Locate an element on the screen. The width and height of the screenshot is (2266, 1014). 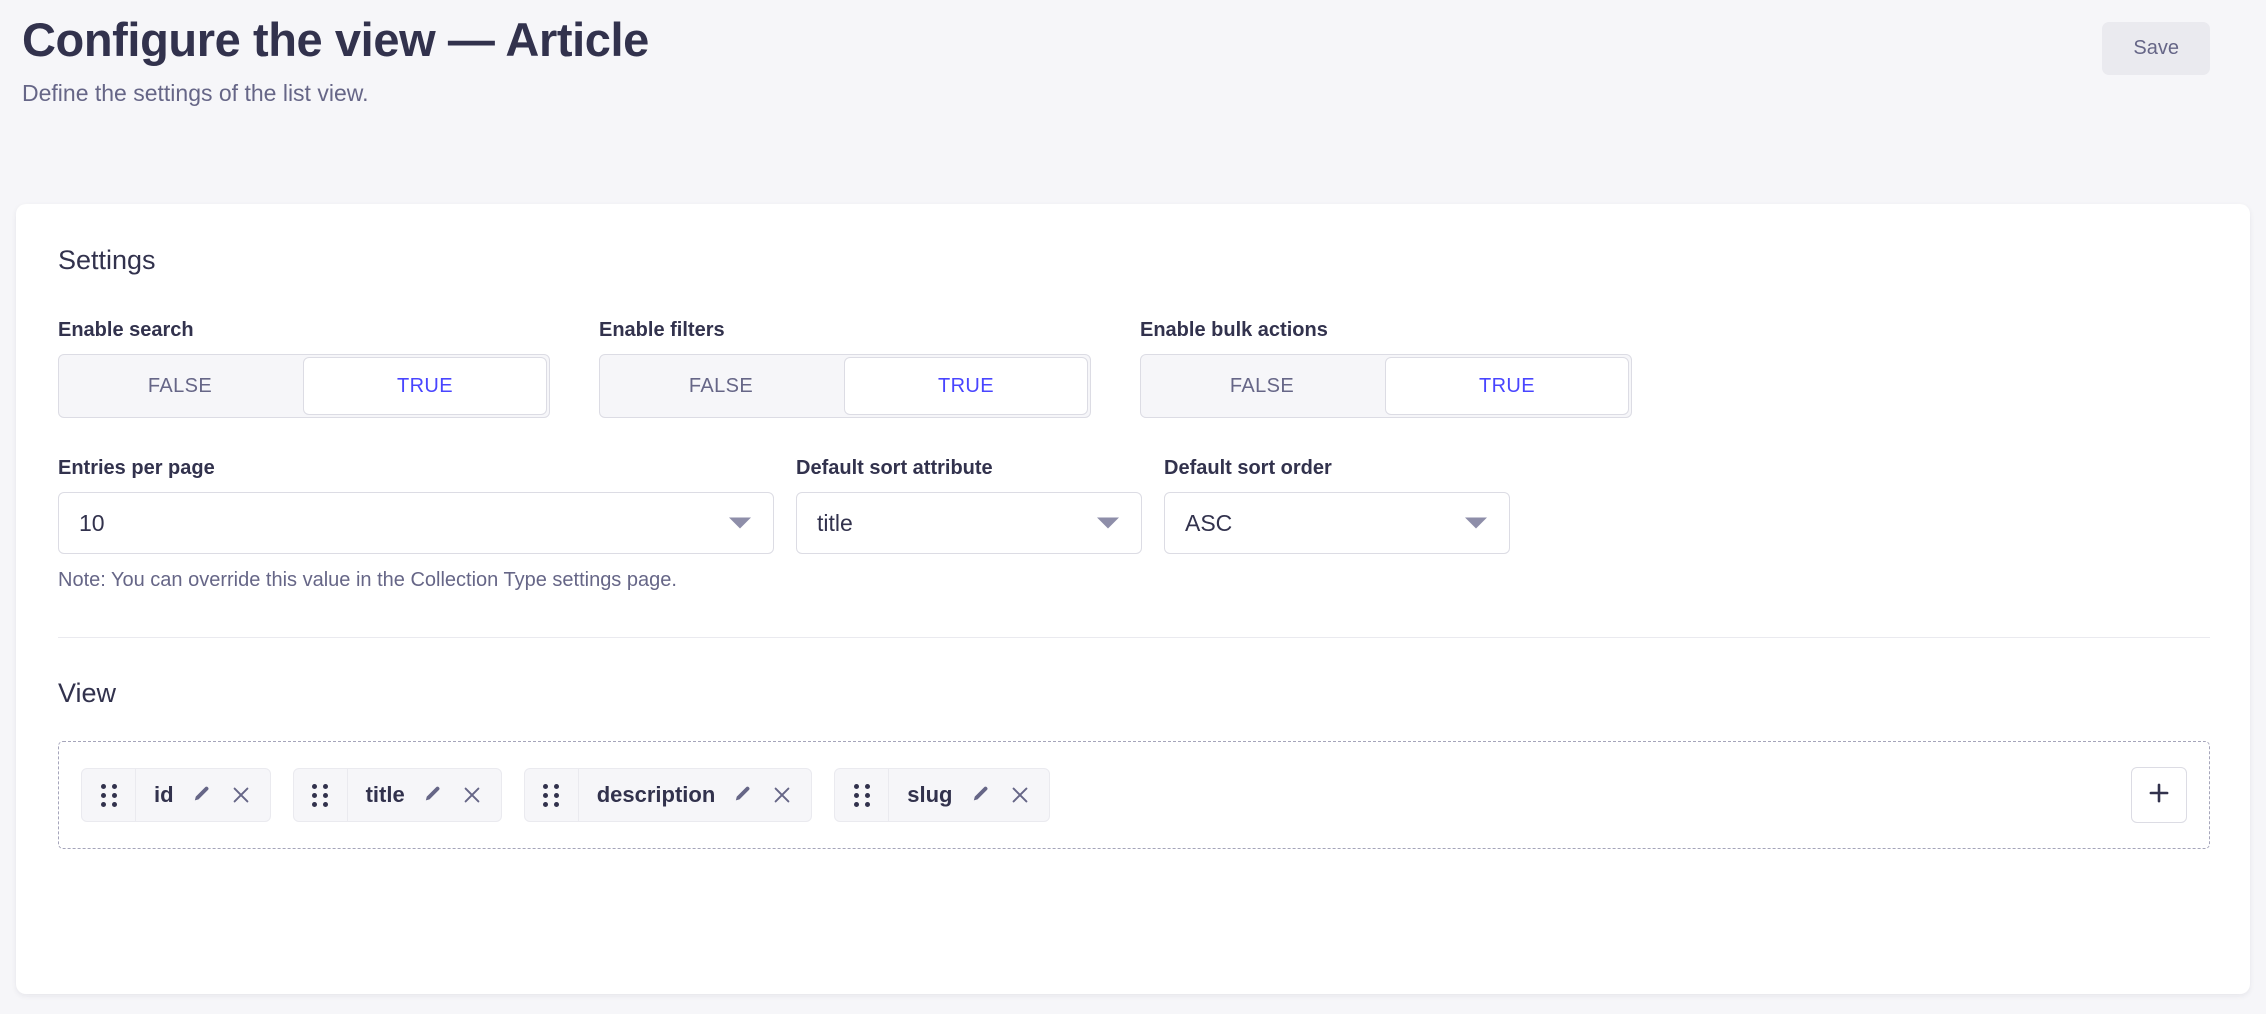
add-field-button is located at coordinates (2159, 795).